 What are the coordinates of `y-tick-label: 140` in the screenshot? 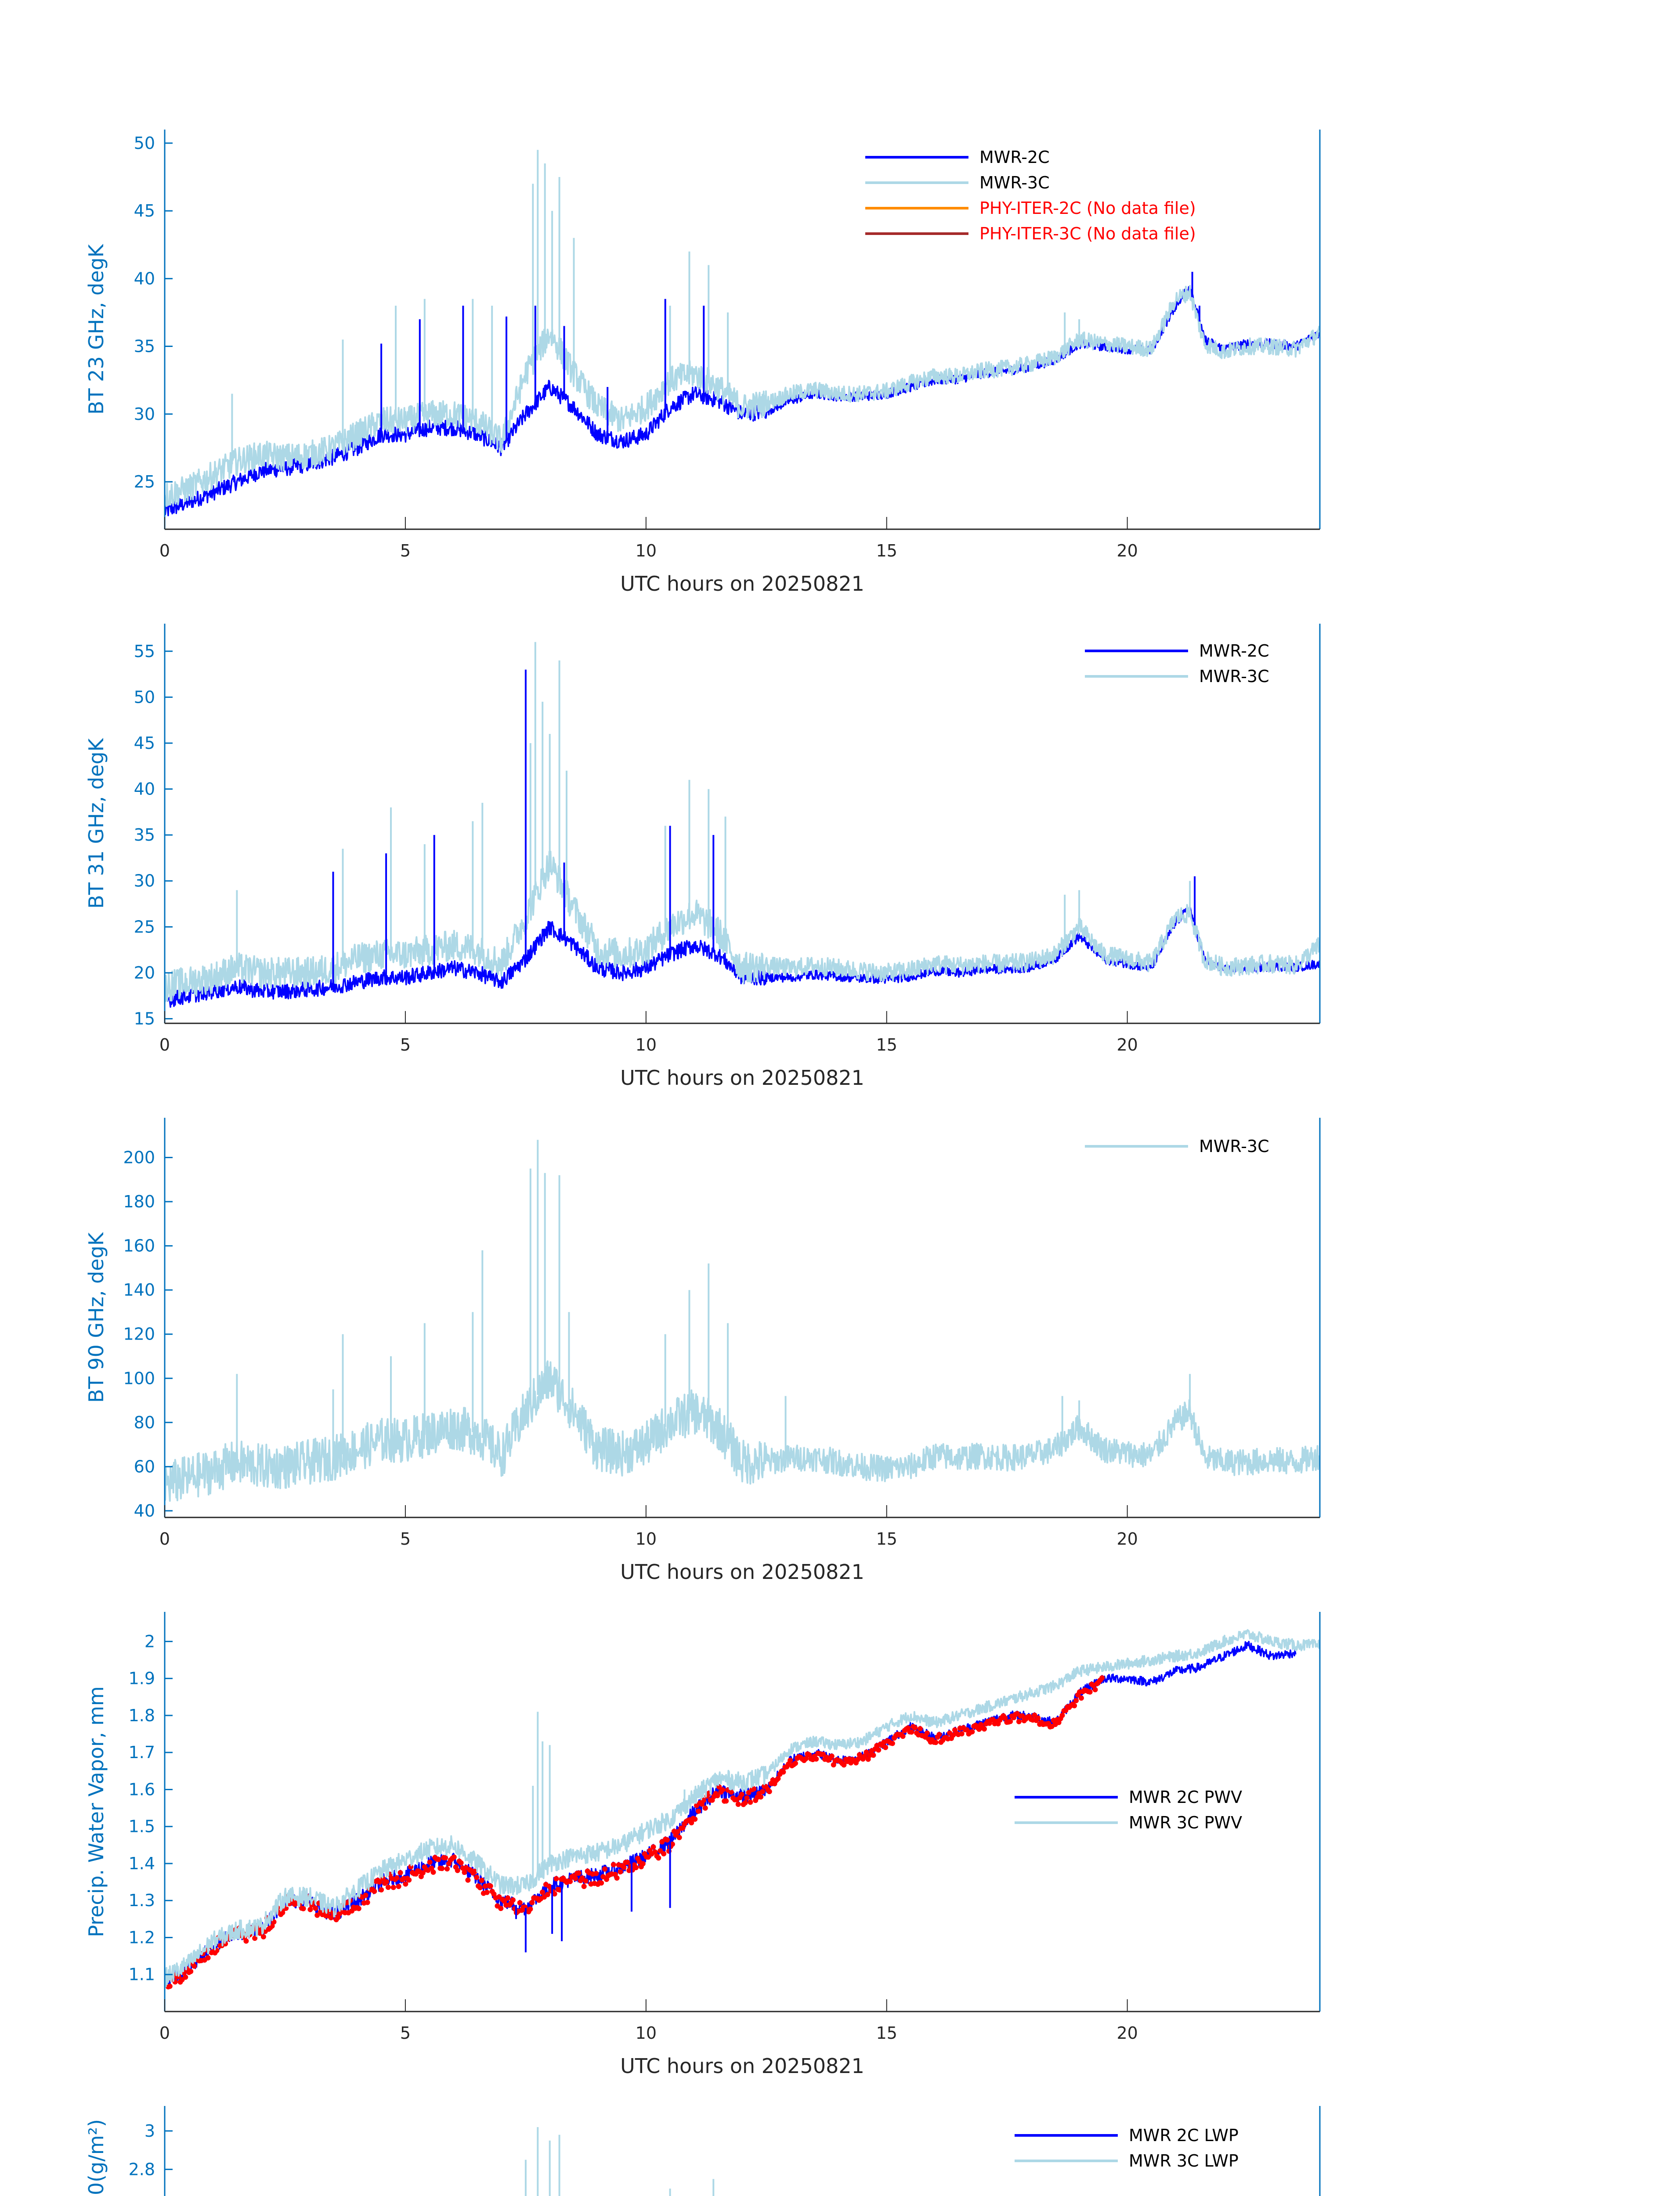 It's located at (139, 1290).